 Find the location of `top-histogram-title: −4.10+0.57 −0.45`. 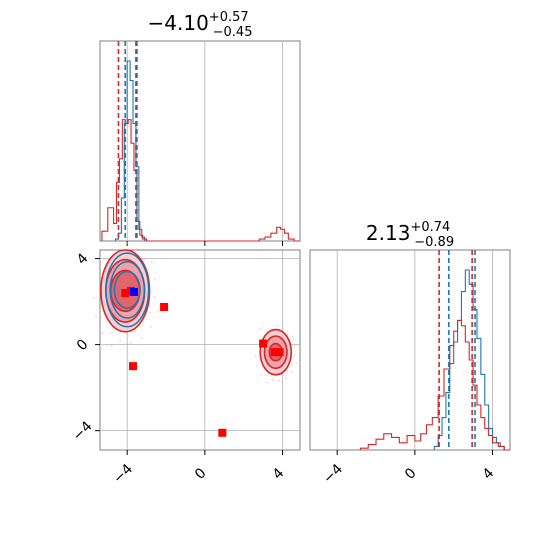

top-histogram-title: −4.10+0.57 −0.45 is located at coordinates (200, 25).